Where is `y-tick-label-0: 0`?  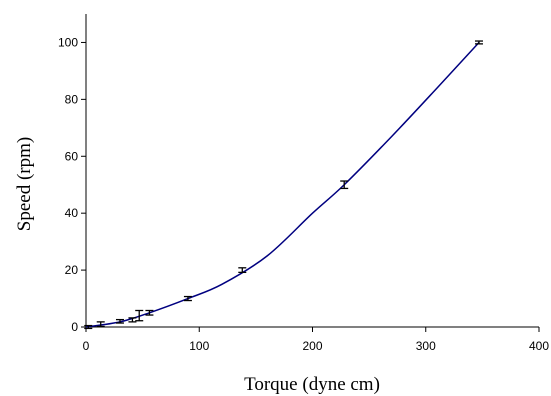 y-tick-label-0: 0 is located at coordinates (74, 327).